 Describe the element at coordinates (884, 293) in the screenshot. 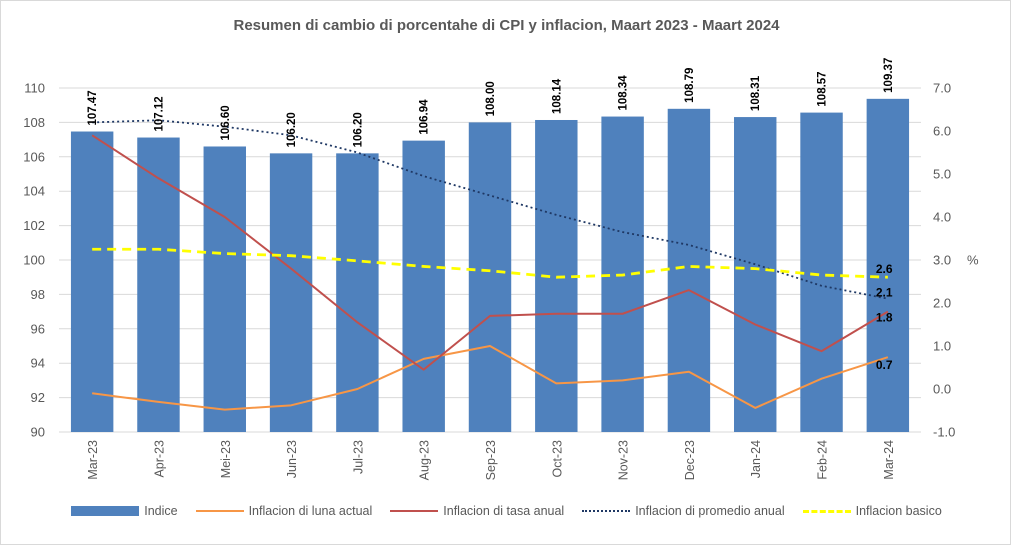

I see `line-end-label: 2.1` at that location.